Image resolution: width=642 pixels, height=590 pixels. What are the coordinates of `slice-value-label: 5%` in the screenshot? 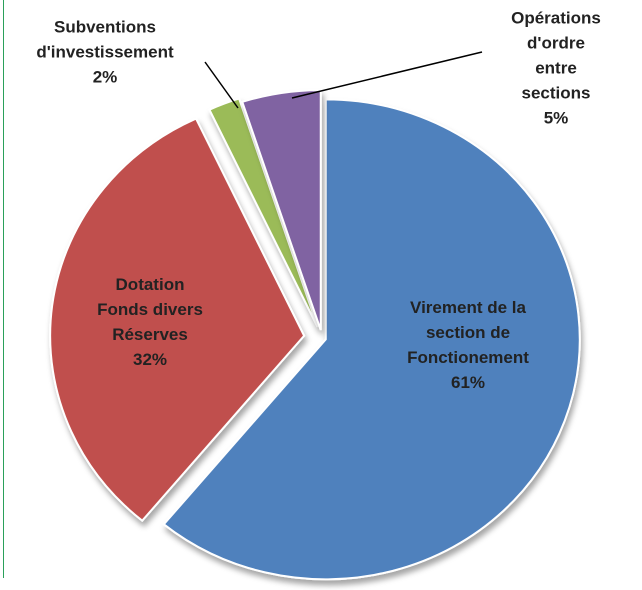 It's located at (556, 118).